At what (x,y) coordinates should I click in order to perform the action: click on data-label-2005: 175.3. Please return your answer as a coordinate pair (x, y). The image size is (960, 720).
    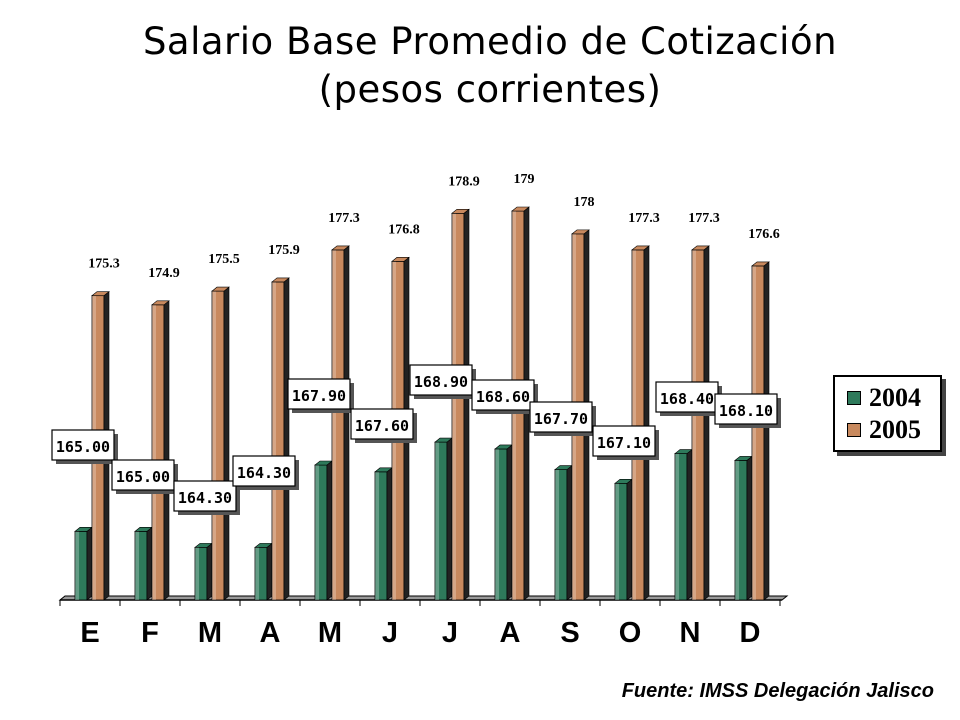
    Looking at the image, I should click on (104, 264).